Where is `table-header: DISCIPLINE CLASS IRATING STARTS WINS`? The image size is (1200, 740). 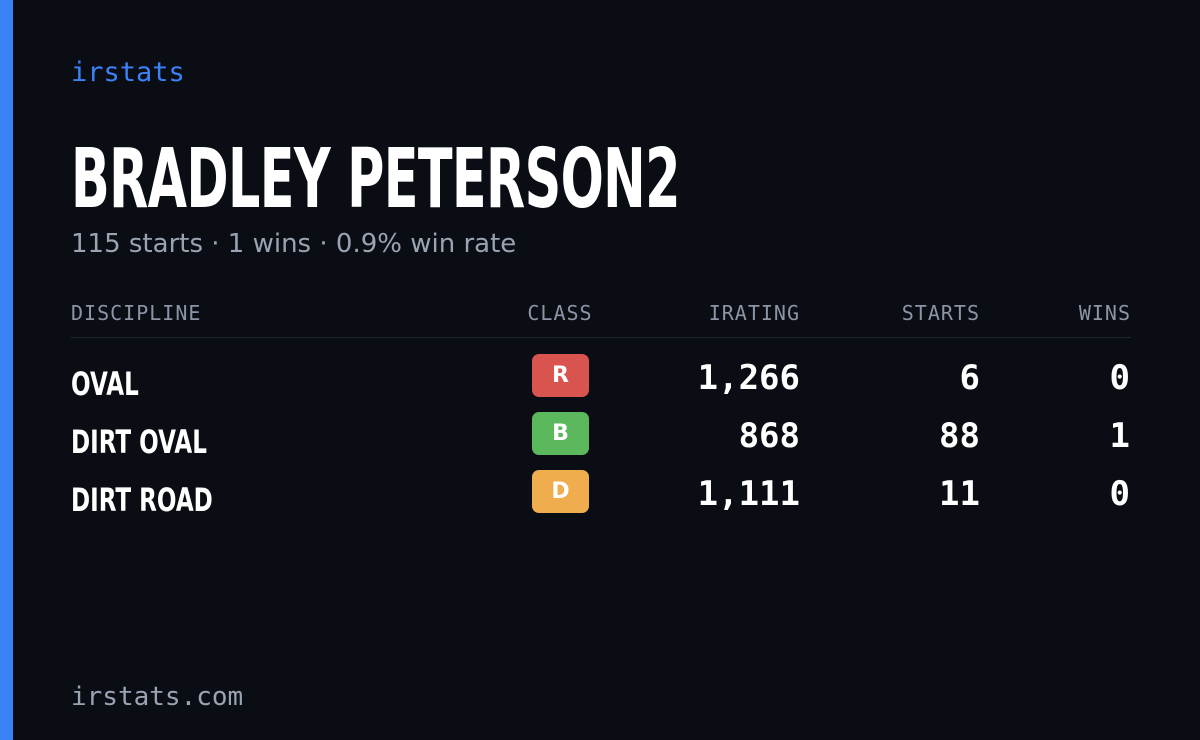 table-header: DISCIPLINE CLASS IRATING STARTS WINS is located at coordinates (601, 314).